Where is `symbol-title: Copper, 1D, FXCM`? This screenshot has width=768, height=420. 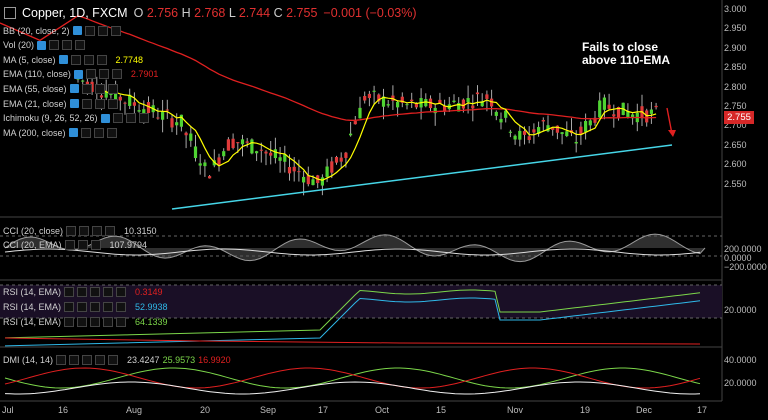
symbol-title: Copper, 1D, FXCM is located at coordinates (75, 13).